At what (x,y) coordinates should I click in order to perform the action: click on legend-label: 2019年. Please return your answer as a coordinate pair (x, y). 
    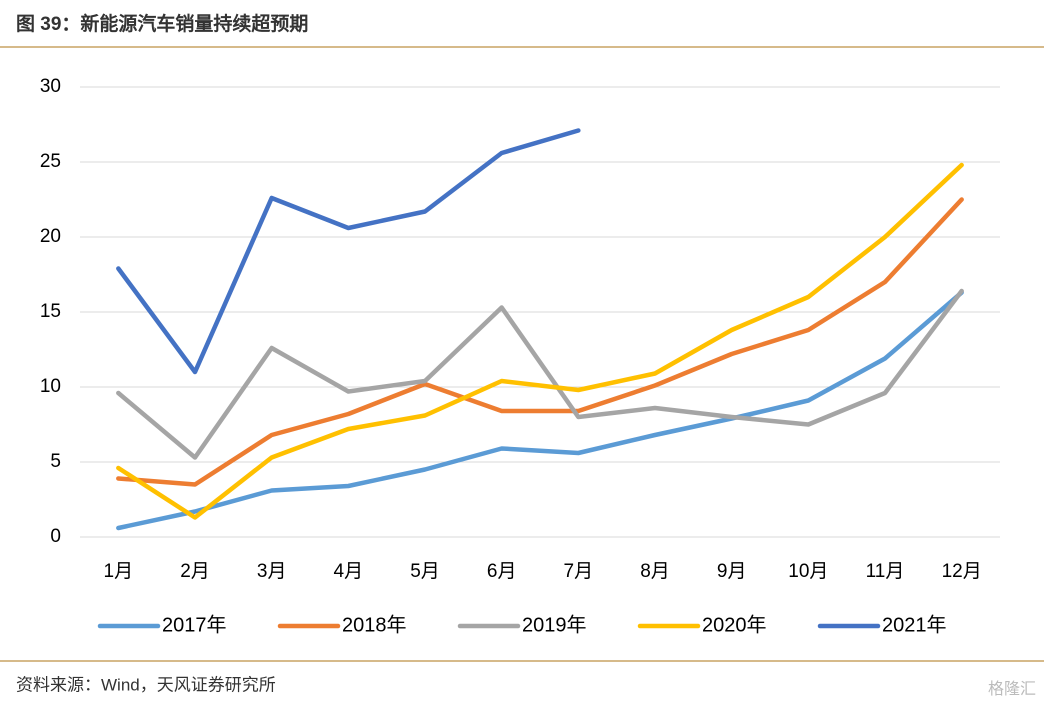
    Looking at the image, I should click on (554, 624).